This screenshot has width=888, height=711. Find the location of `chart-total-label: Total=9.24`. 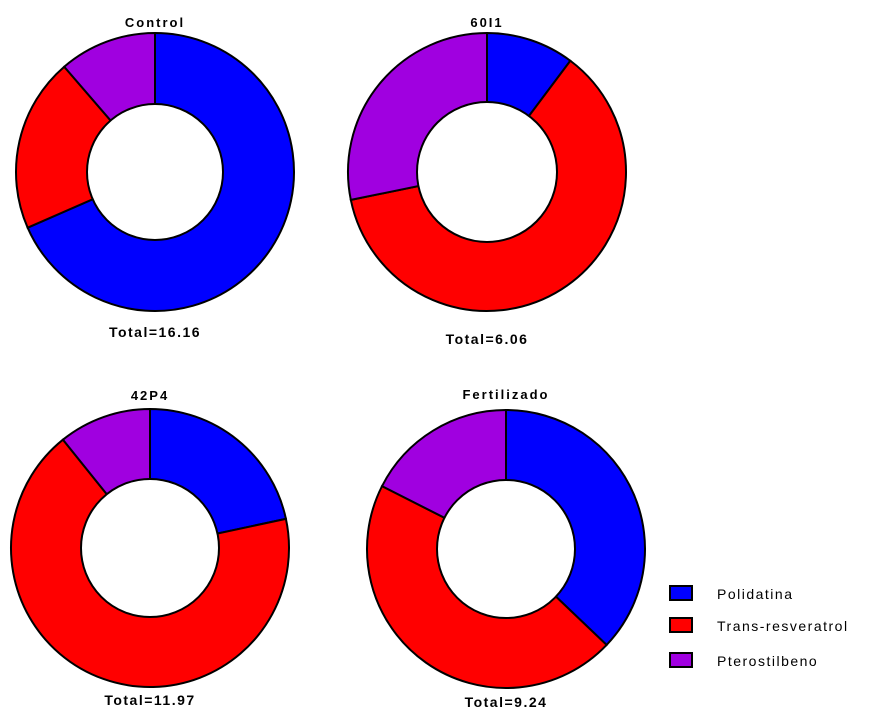

chart-total-label: Total=9.24 is located at coordinates (506, 702).